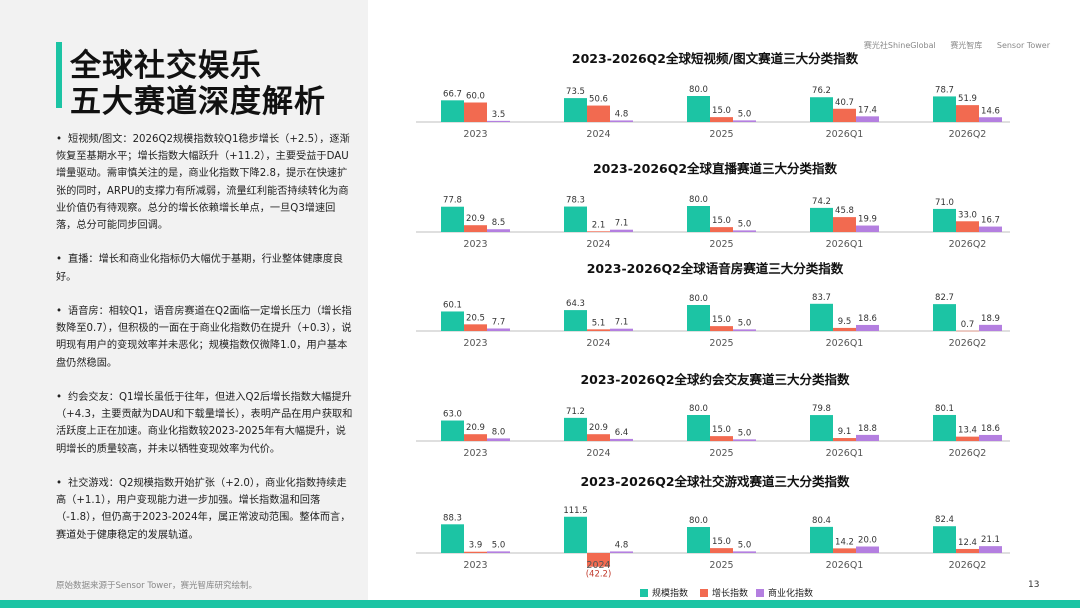 The width and height of the screenshot is (1080, 608). Describe the element at coordinates (867, 429) in the screenshot. I see `data-label: 18.8` at that location.